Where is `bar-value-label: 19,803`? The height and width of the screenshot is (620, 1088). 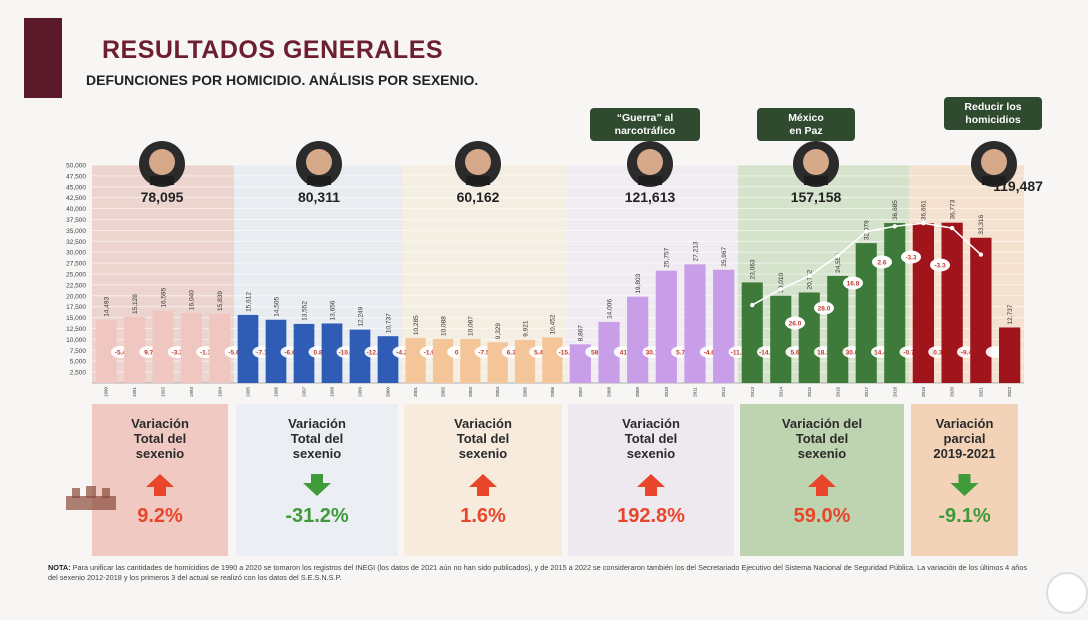 bar-value-label: 19,803 is located at coordinates (638, 283).